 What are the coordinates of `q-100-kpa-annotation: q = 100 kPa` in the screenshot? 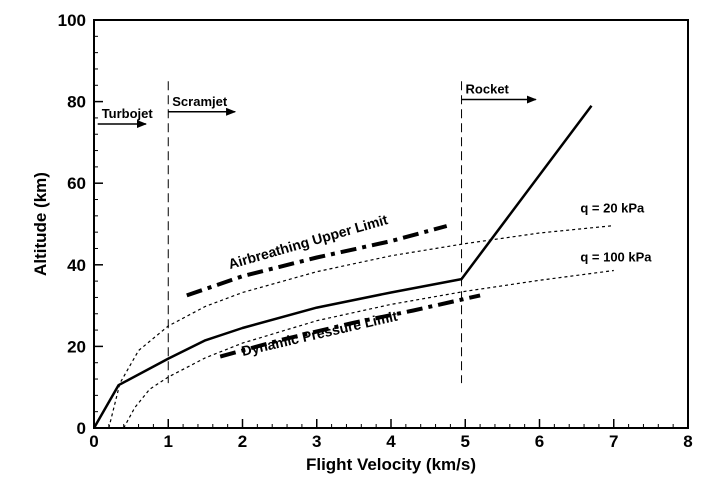 It's located at (616, 257).